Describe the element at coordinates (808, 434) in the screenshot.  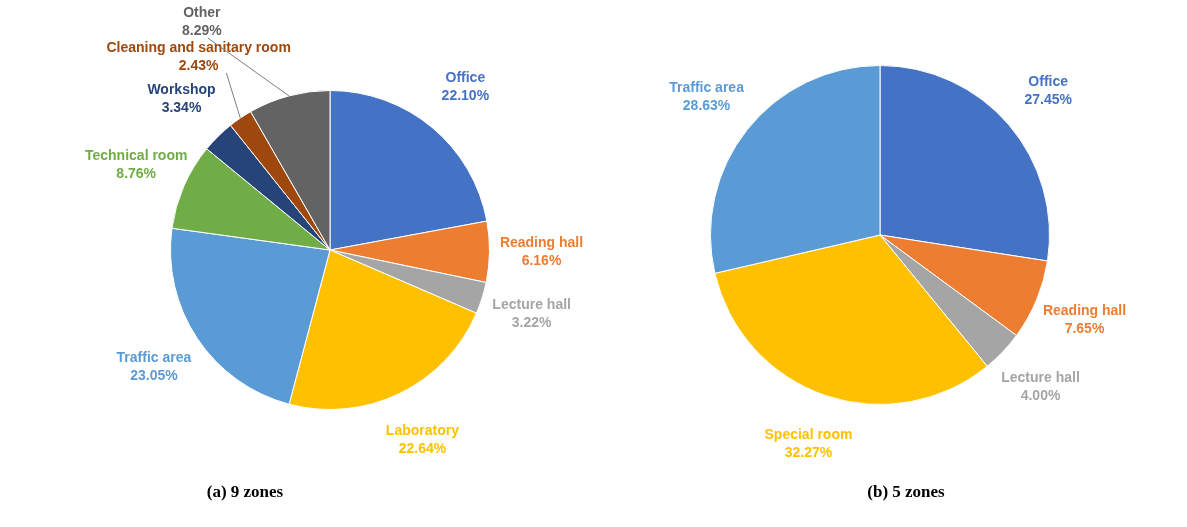
I see `slice-label: Special room` at that location.